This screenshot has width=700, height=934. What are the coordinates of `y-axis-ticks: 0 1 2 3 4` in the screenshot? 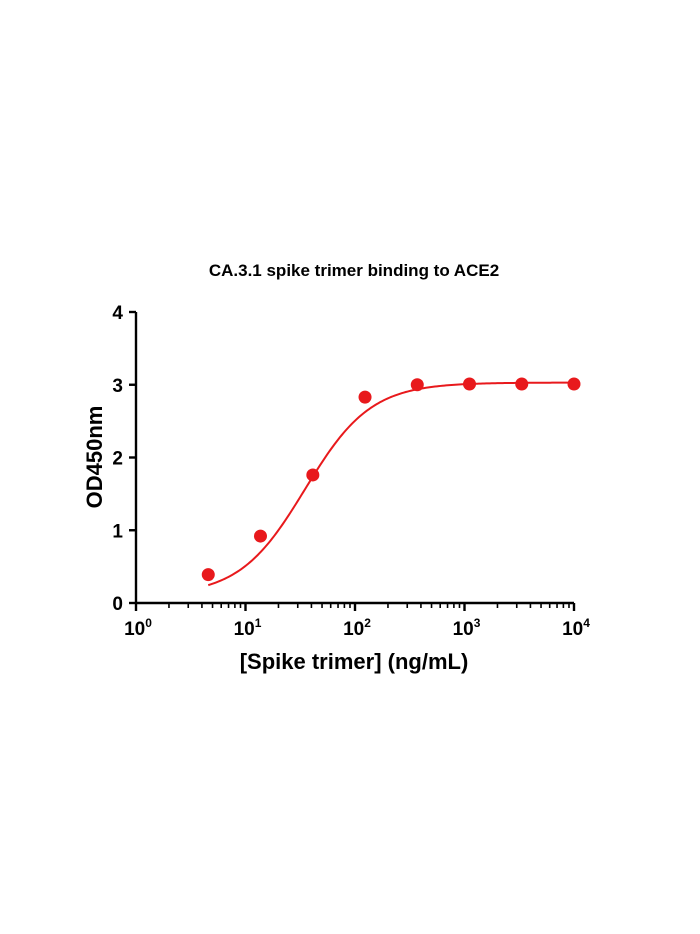 It's located at (124, 459).